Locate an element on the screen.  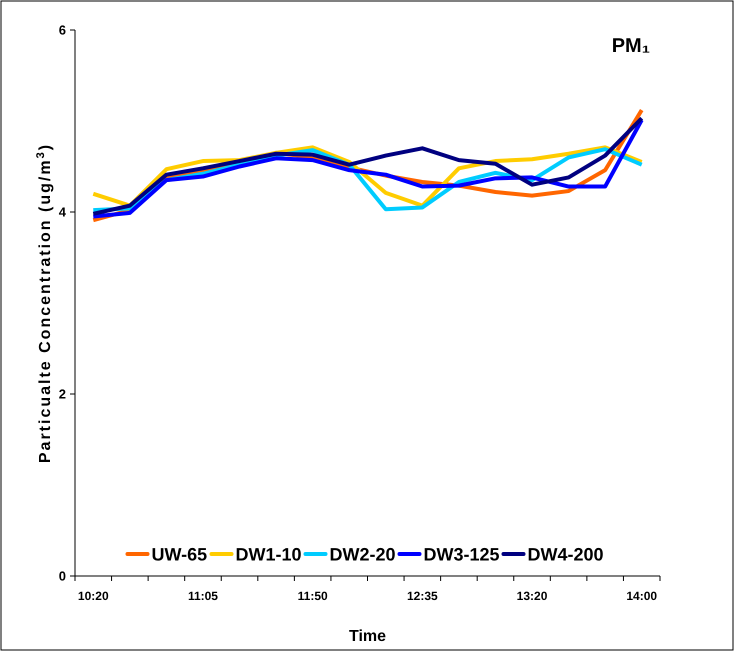
legend-label: DW1-10 is located at coordinates (269, 554).